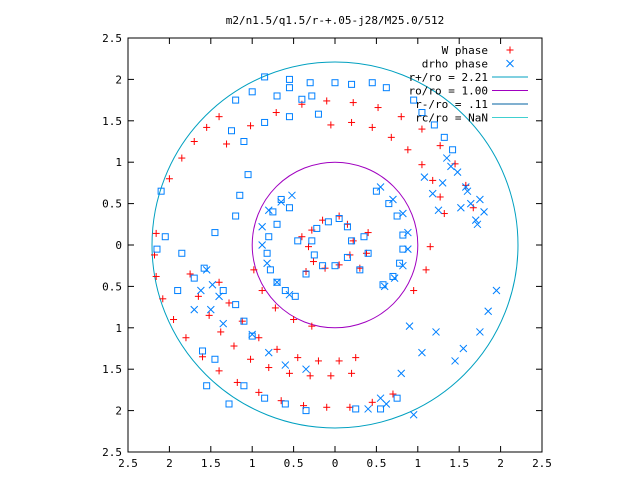 This screenshot has width=640, height=480. Describe the element at coordinates (252, 463) in the screenshot. I see `x-tick-label: 1` at that location.